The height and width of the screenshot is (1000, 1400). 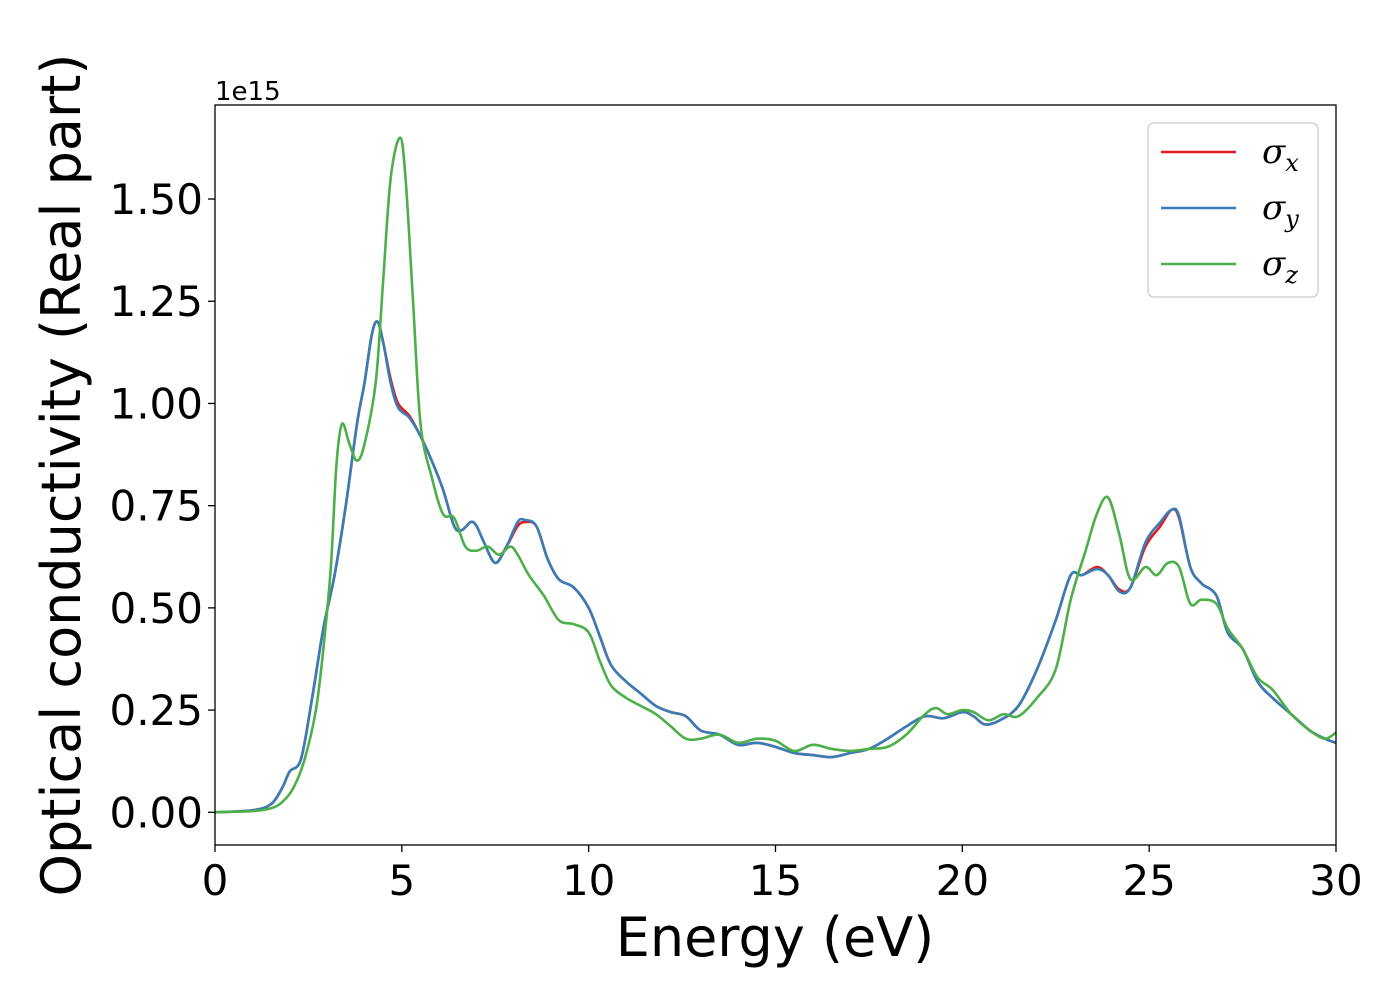 What do you see at coordinates (156, 506) in the screenshot?
I see `y-tick-label: 0.75` at bounding box center [156, 506].